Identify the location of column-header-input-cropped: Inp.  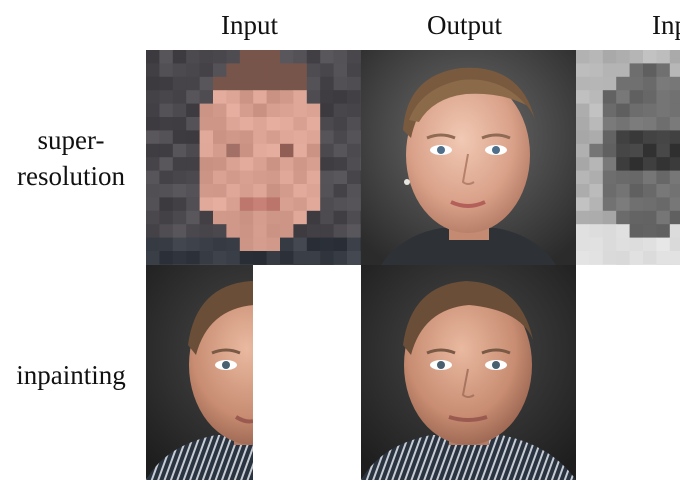
(666, 25).